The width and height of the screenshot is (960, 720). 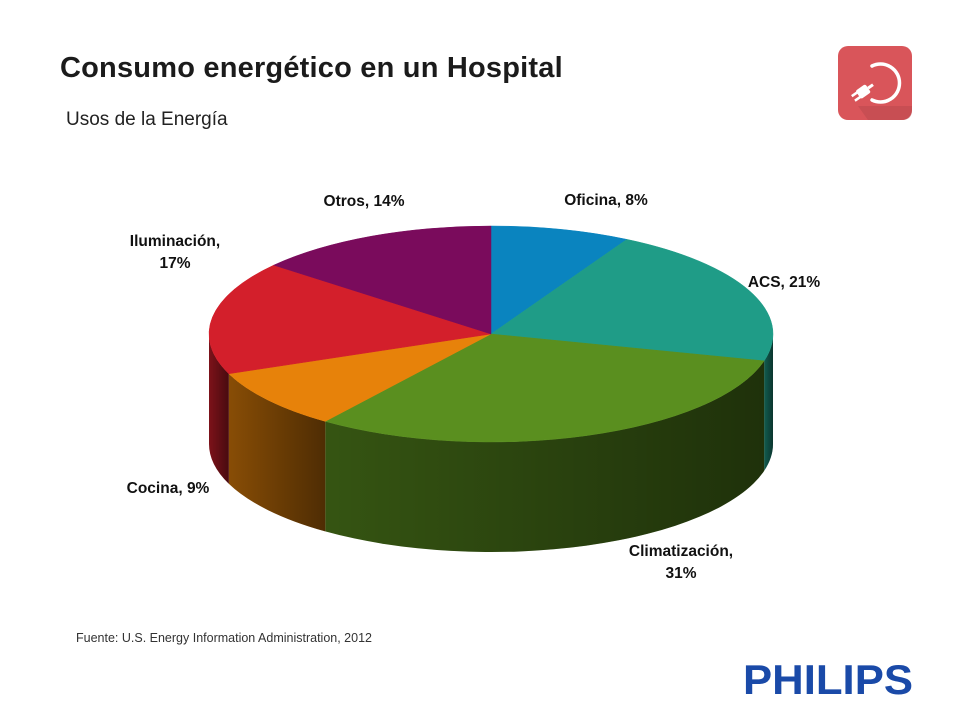 What do you see at coordinates (681, 562) in the screenshot?
I see `data-label-climatización: Climatización, 31%` at bounding box center [681, 562].